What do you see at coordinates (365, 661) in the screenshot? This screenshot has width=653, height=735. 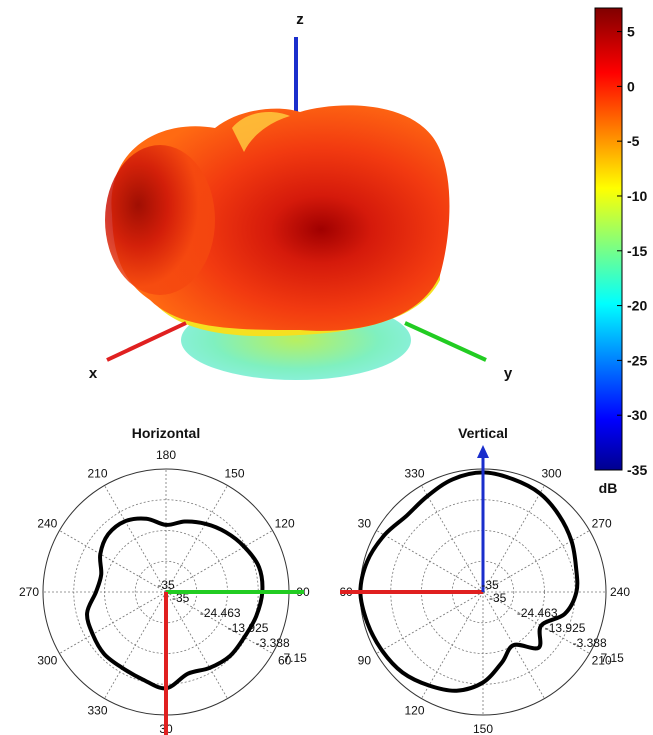 I see `polar-angle-label: 90` at bounding box center [365, 661].